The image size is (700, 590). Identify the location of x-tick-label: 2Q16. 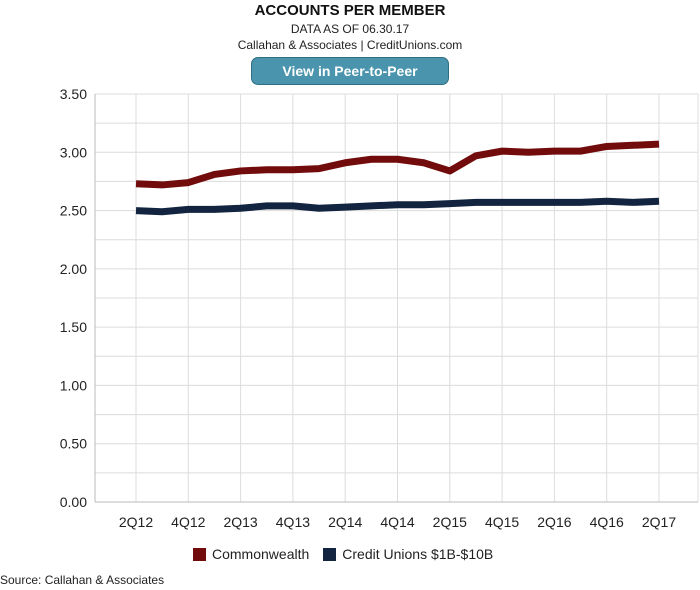
(554, 522).